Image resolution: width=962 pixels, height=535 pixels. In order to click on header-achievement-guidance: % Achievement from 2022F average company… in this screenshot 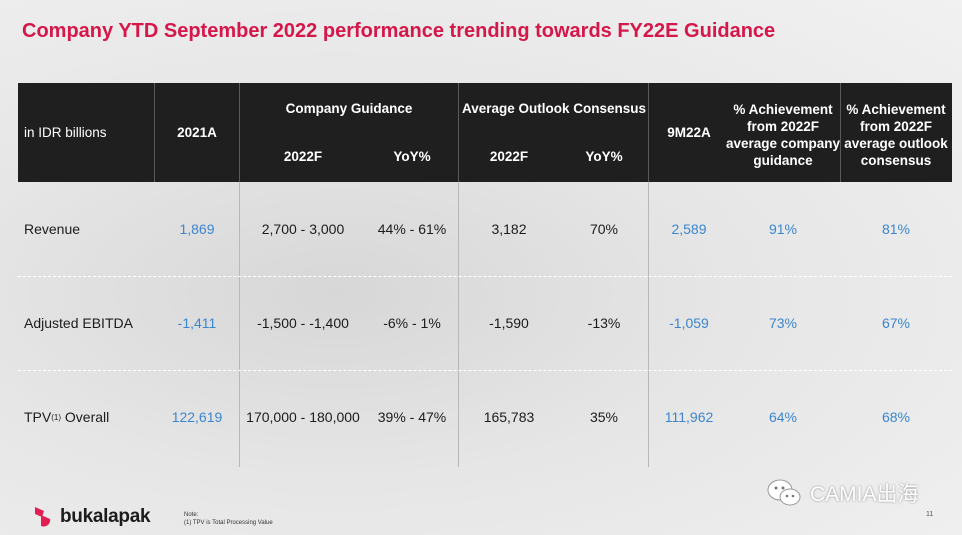, I will do `click(783, 135)`.